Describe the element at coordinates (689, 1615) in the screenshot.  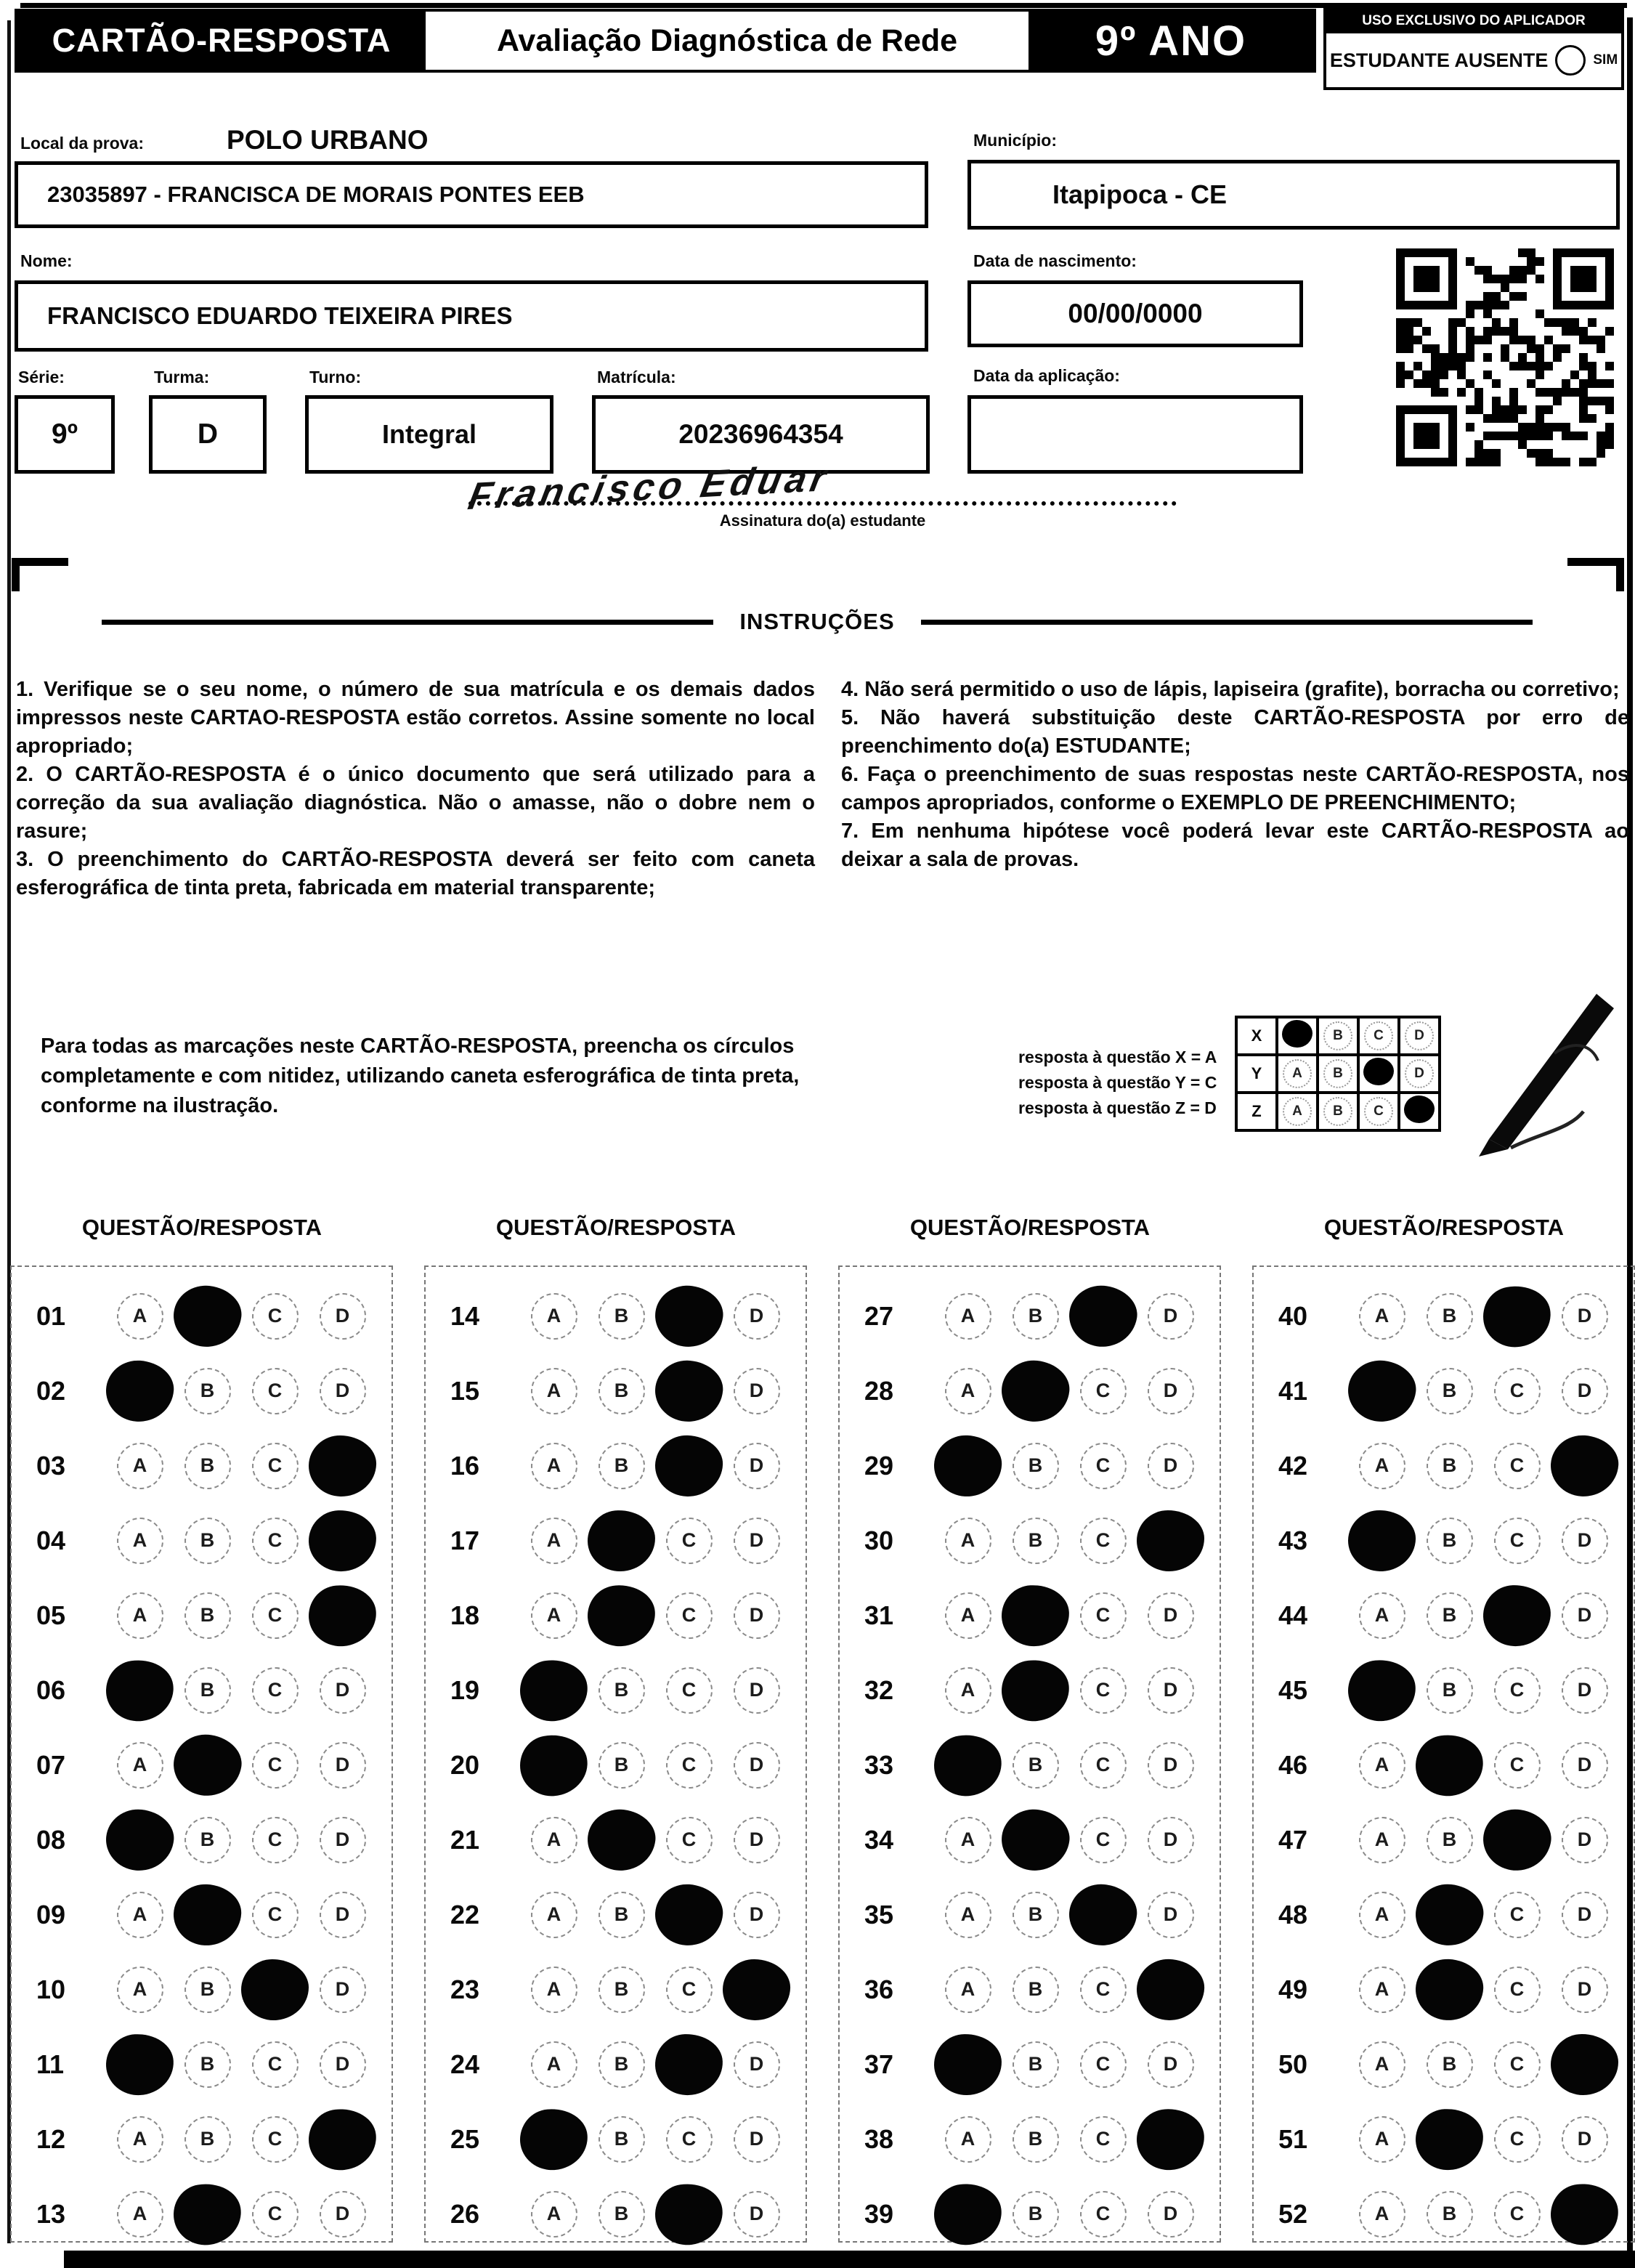
I see `answer-bubble-q18-C: C` at that location.